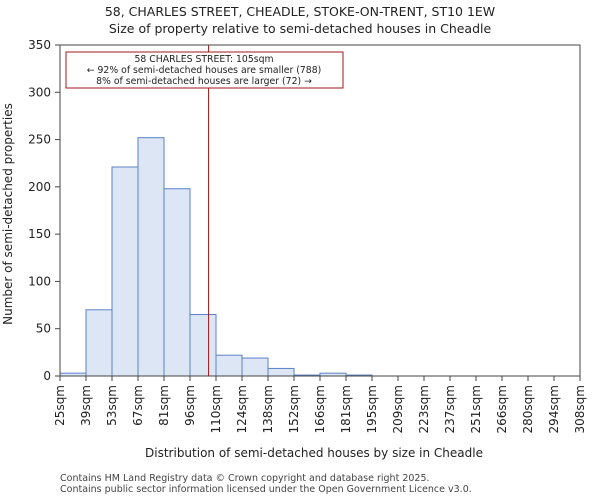  I want to click on y-axis-label: Number of semi-detached properties, so click(8, 214).